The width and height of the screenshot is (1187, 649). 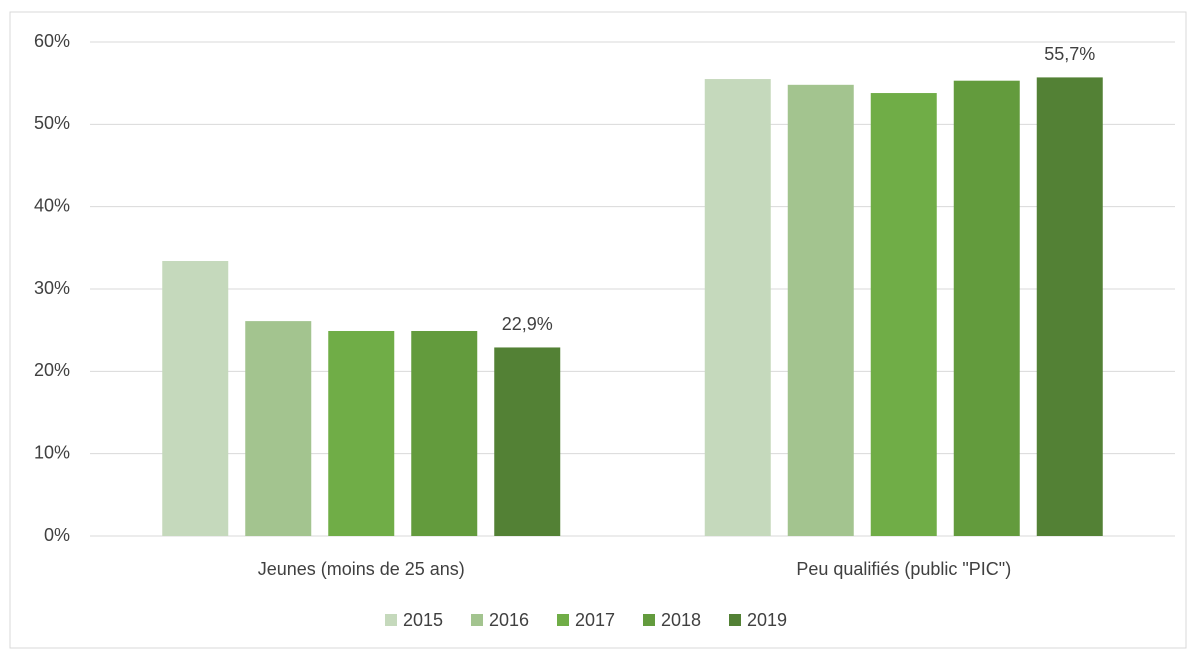 What do you see at coordinates (681, 620) in the screenshot?
I see `legend-label: 2018` at bounding box center [681, 620].